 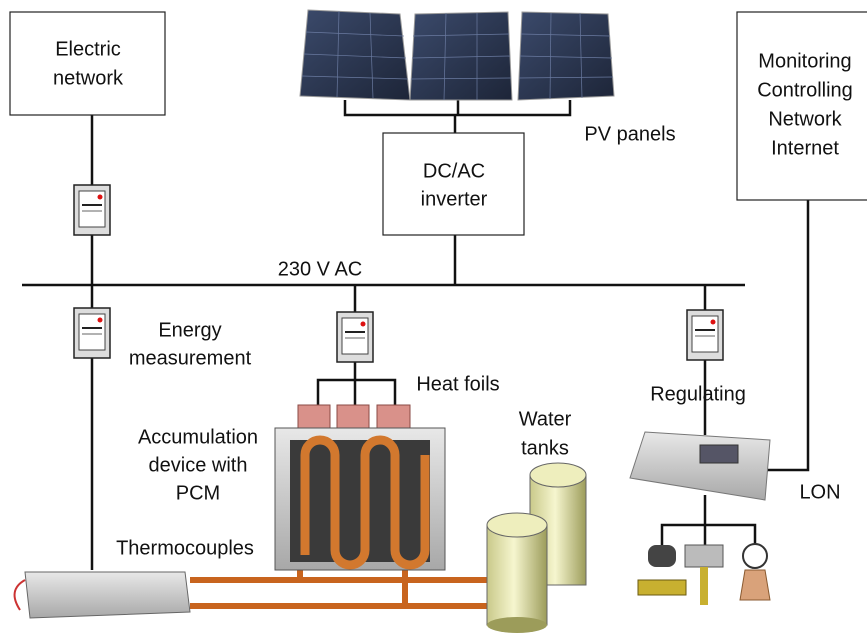 I want to click on heat-foils, so click(x=354, y=416).